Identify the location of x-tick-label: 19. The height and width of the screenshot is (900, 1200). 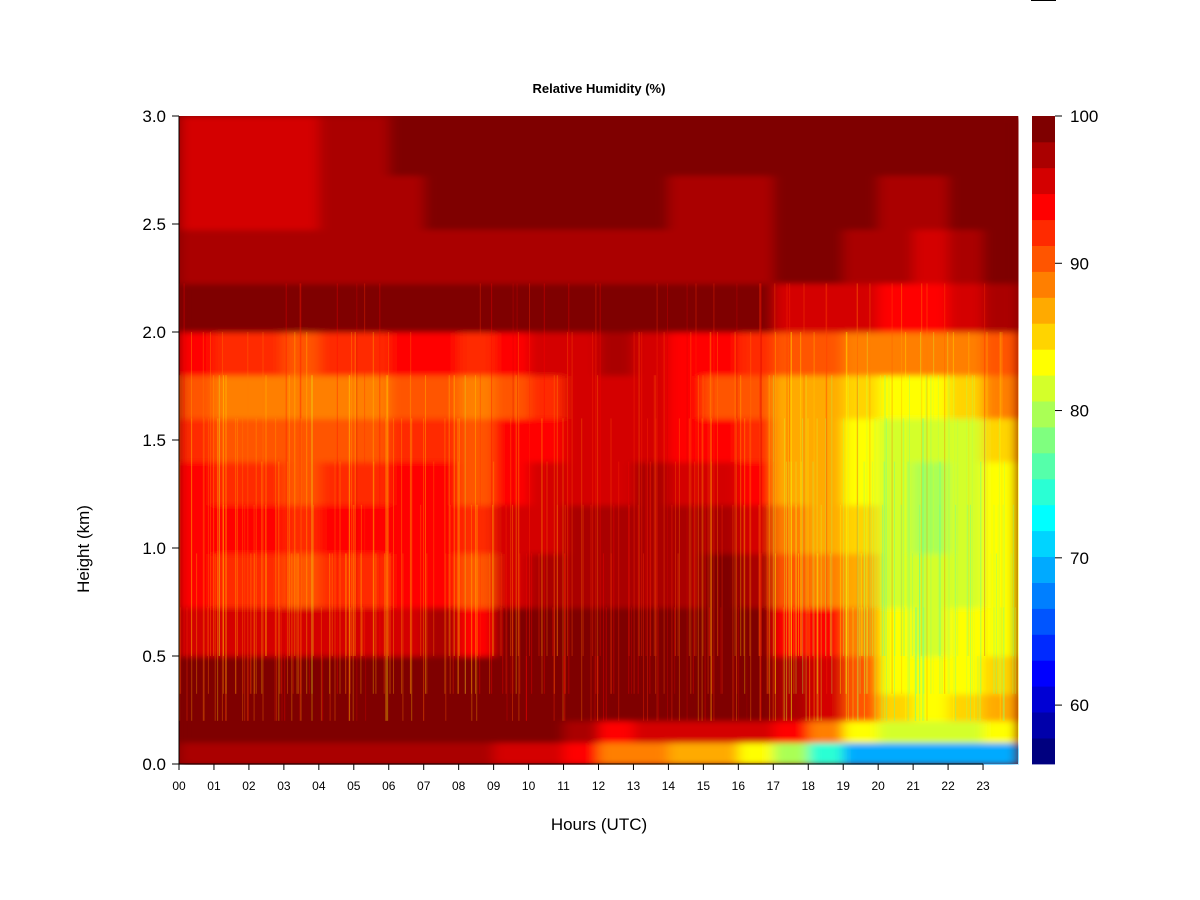
(844, 786).